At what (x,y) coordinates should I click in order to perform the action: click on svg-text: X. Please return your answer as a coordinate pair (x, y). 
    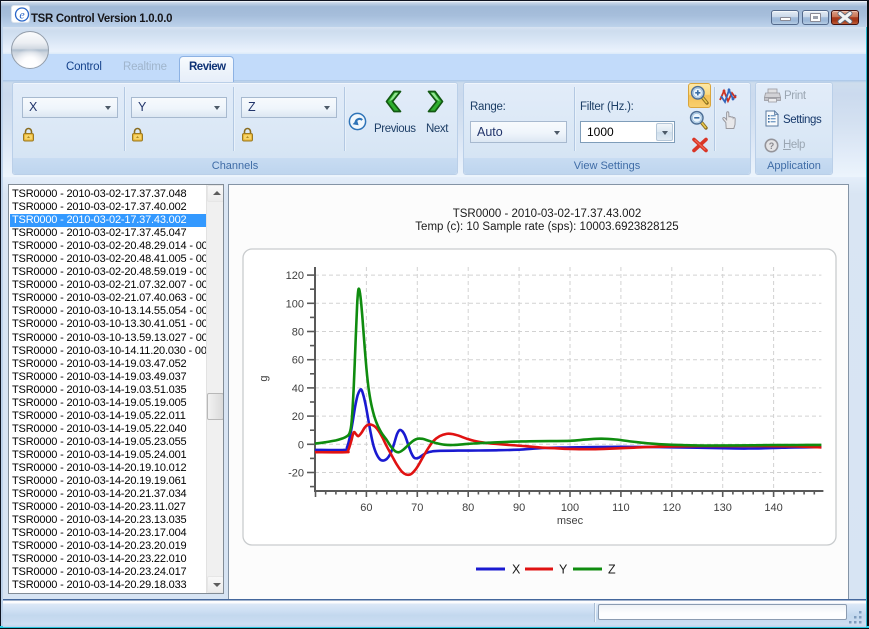
    Looking at the image, I should click on (516, 570).